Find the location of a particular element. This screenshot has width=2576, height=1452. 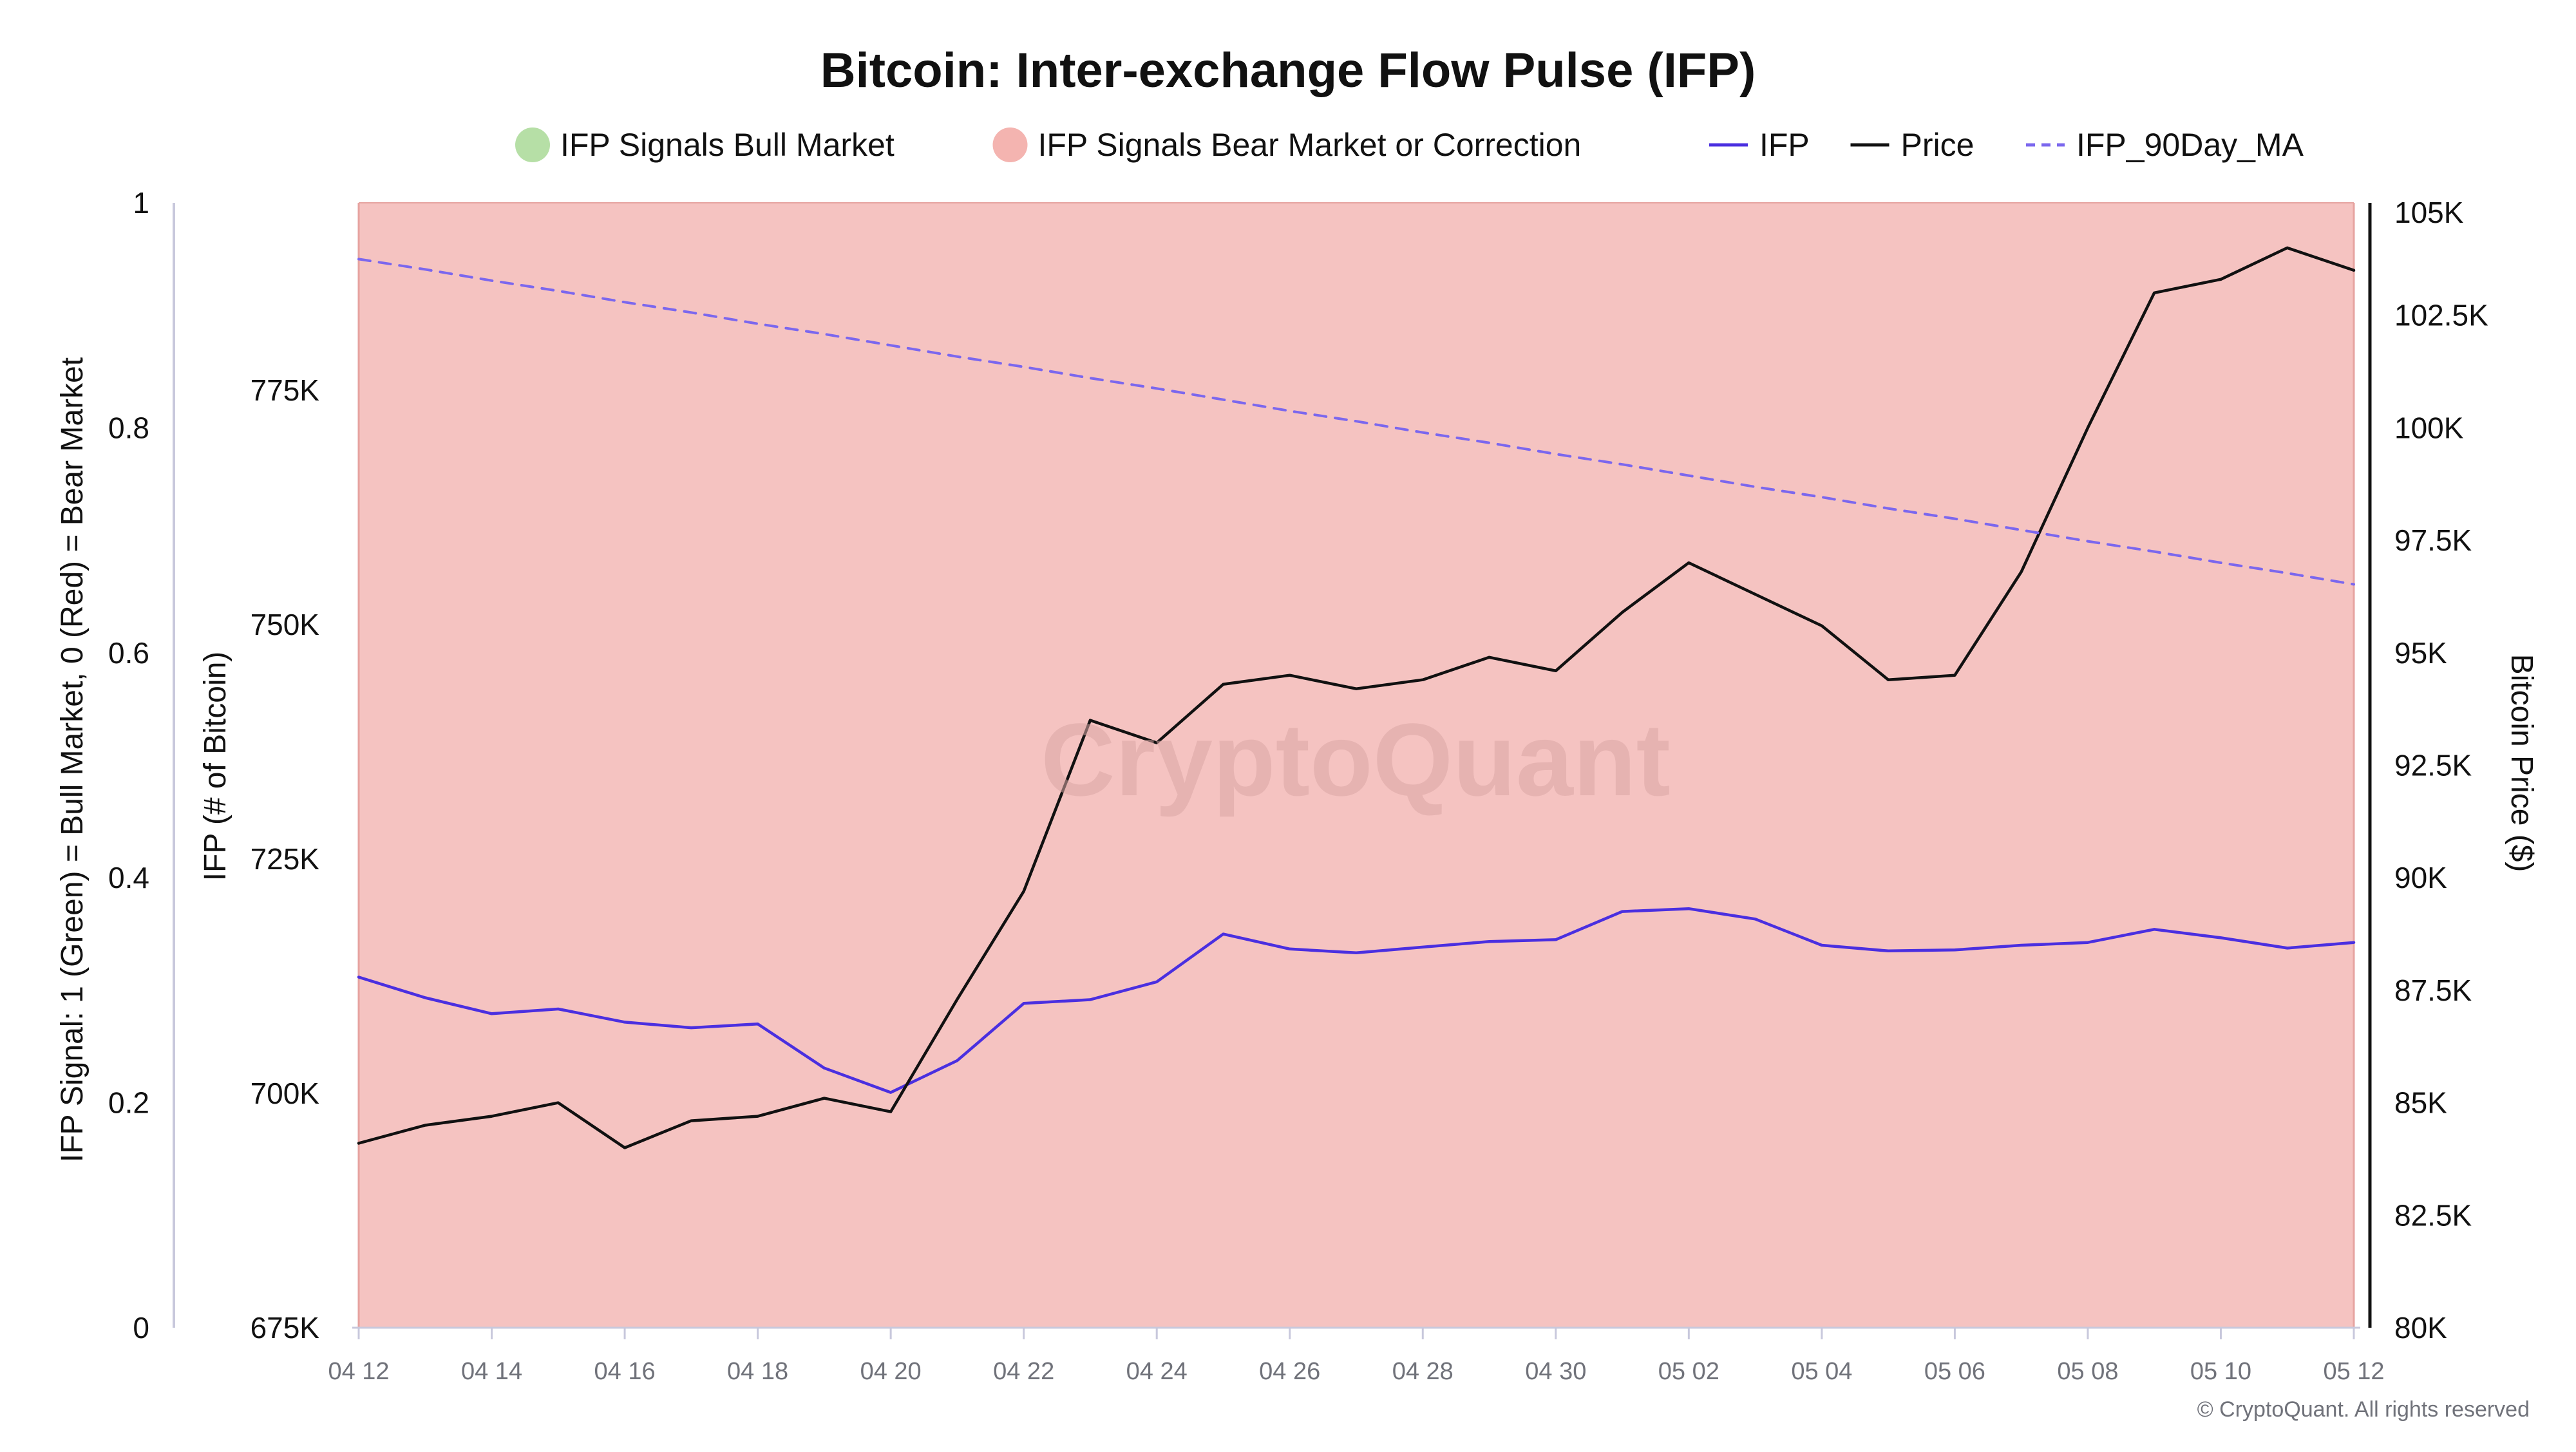

price-tick-label: 87.5K is located at coordinates (2433, 990).